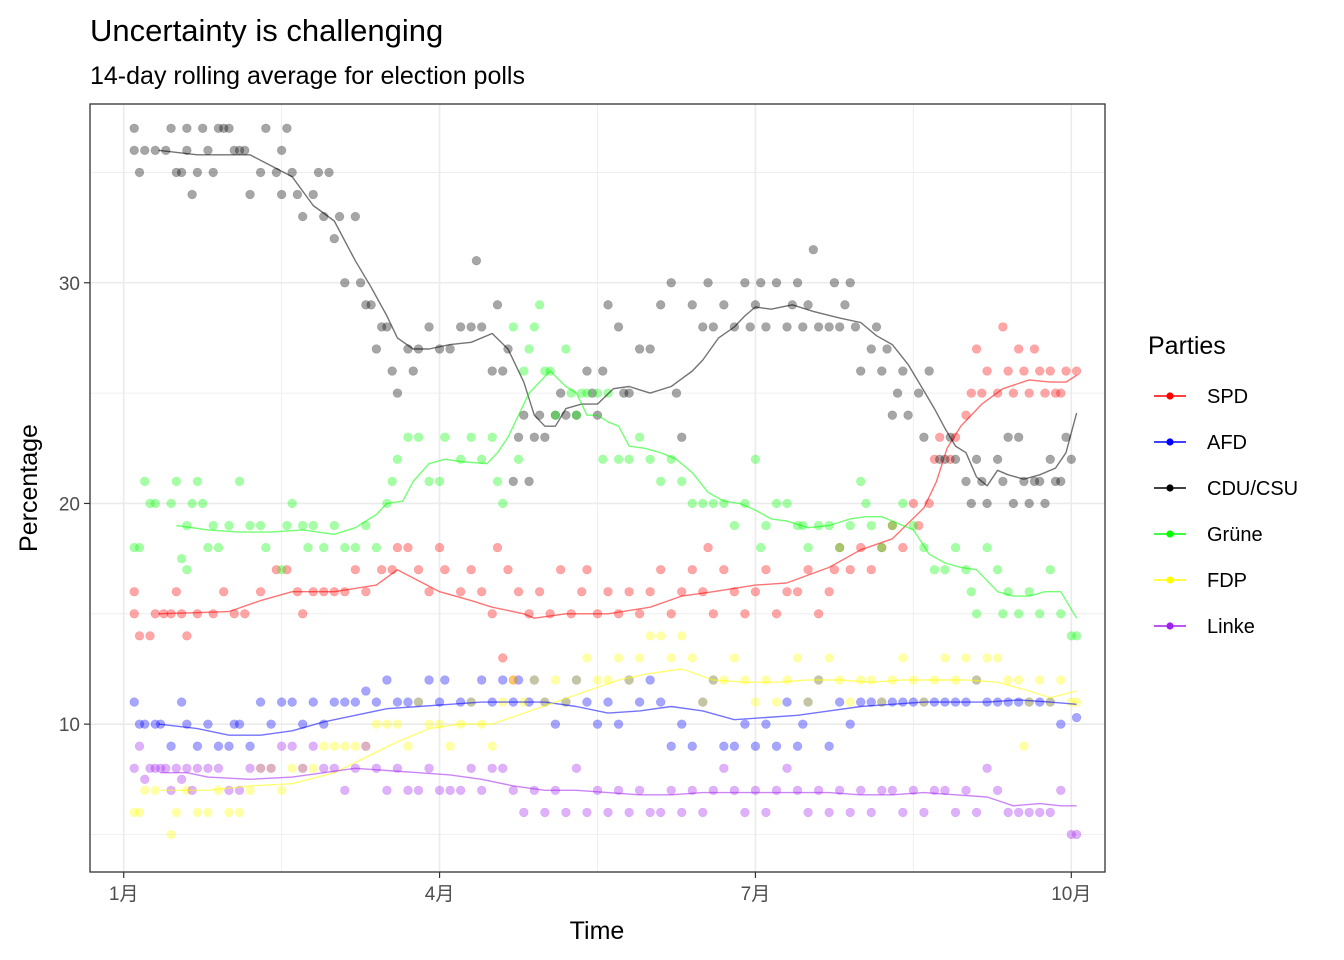 Image resolution: width=1344 pixels, height=960 pixels. Describe the element at coordinates (1231, 627) in the screenshot. I see `legend-label: Linke` at that location.